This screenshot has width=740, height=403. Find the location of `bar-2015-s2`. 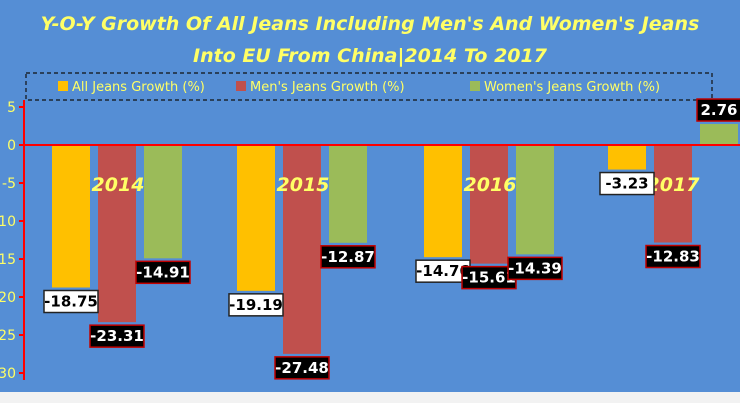

bar-2015-s2 is located at coordinates (348, 194).